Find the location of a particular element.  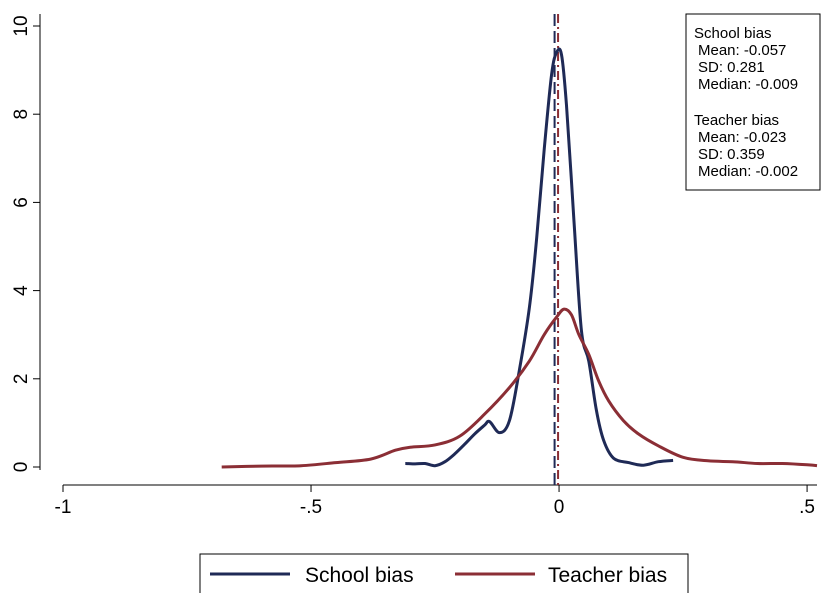

x-tick-label: -.5 is located at coordinates (311, 507).